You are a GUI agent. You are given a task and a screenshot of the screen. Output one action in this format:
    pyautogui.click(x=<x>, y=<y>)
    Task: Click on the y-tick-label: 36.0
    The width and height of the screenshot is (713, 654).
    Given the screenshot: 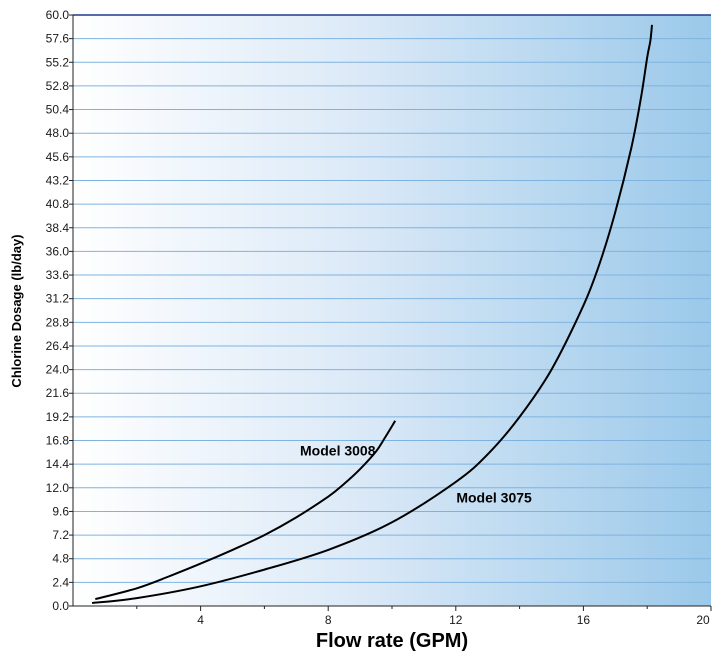 What is the action you would take?
    pyautogui.click(x=58, y=251)
    